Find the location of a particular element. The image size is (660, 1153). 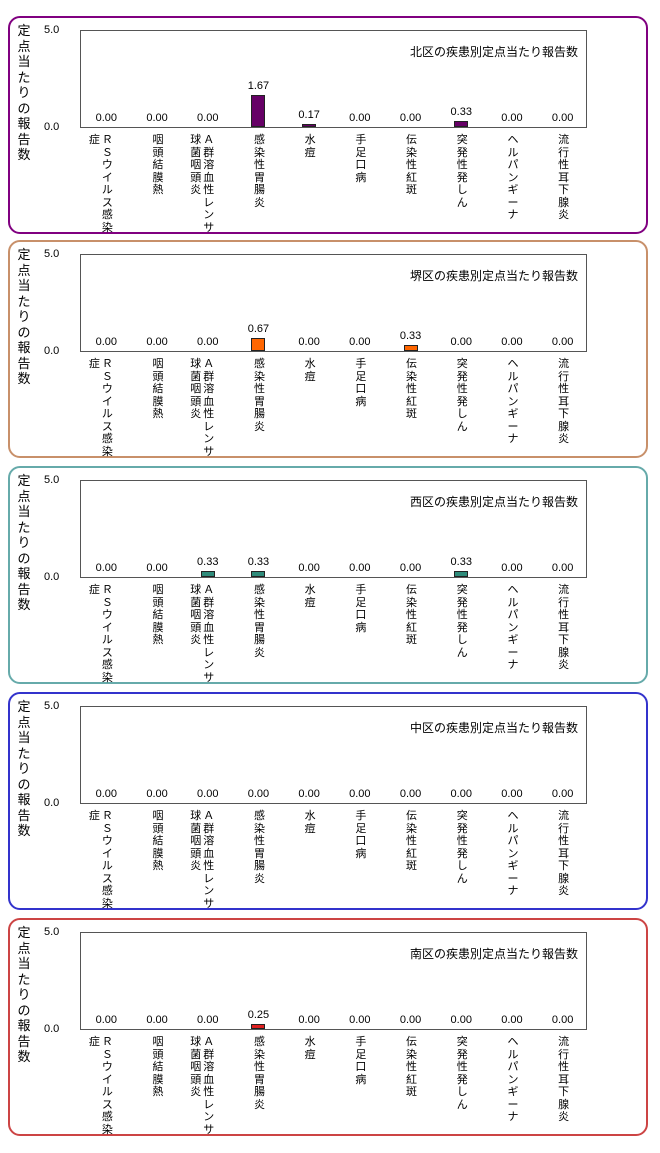

y-axis-label-char: り is located at coordinates (24, 769).